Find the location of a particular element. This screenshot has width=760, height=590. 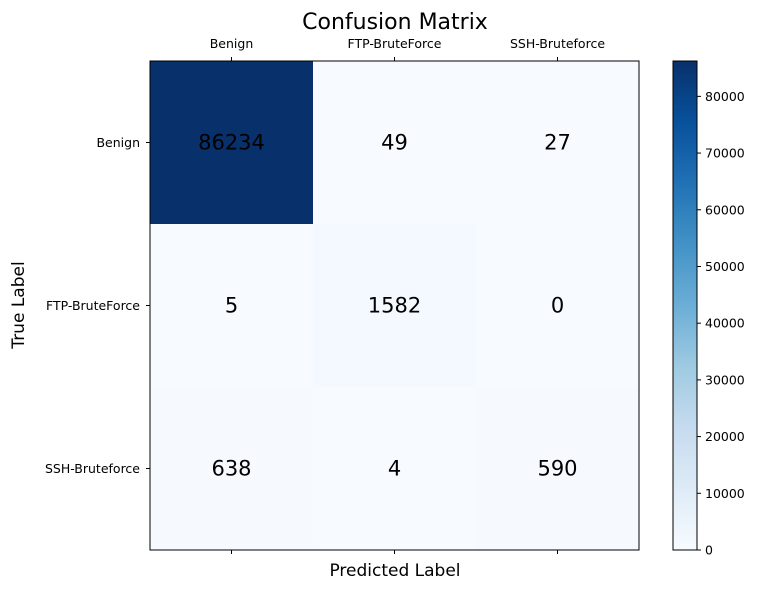

y-tick-label: FTP-BruteForce is located at coordinates (93, 305).